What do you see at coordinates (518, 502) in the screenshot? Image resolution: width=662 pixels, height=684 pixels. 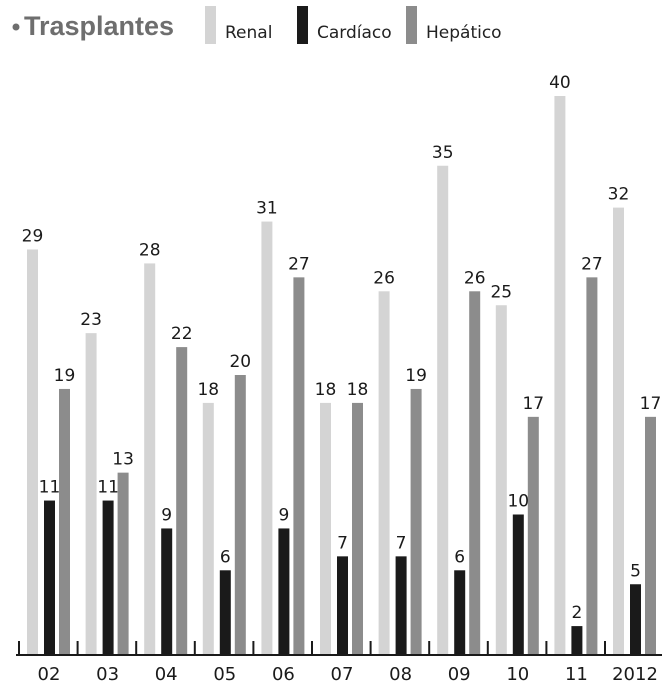 I see `data-label-cardiaco-10: 10` at bounding box center [518, 502].